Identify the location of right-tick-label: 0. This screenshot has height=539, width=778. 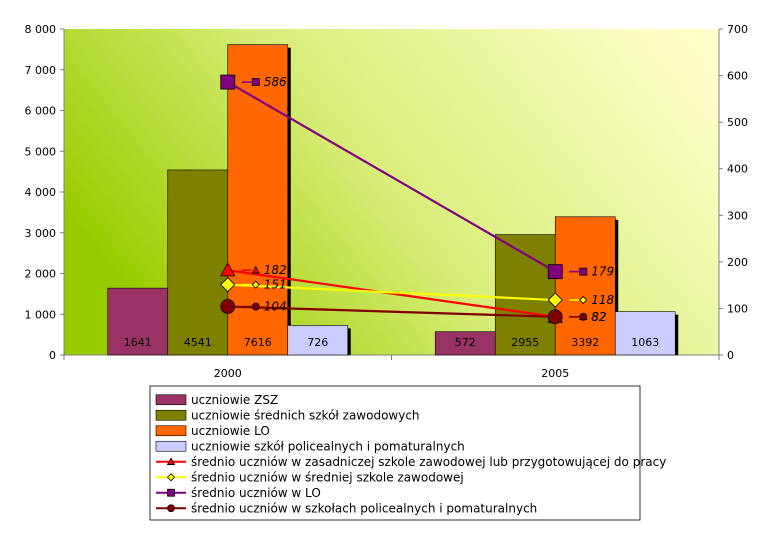
(730, 355).